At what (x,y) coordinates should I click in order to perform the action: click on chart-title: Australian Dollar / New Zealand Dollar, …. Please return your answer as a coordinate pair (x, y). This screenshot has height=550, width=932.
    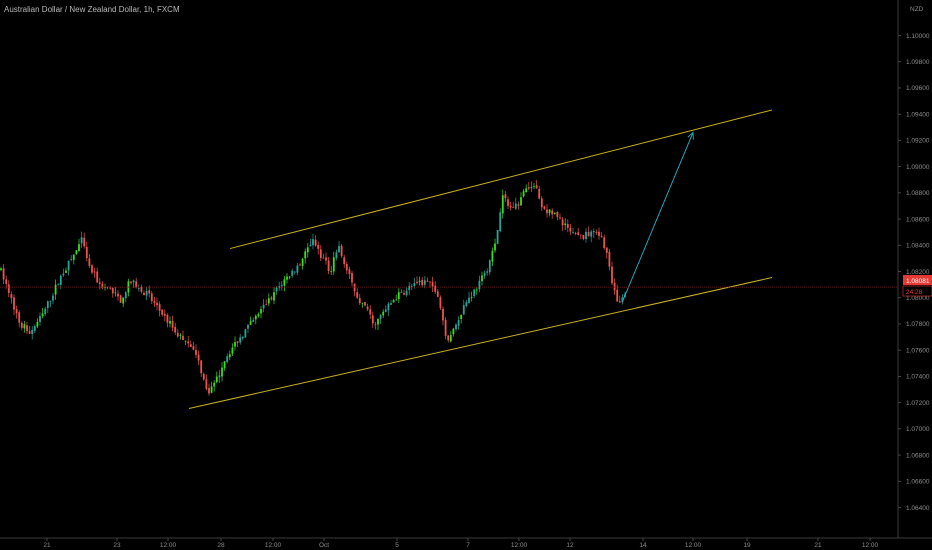
    Looking at the image, I should click on (92, 9).